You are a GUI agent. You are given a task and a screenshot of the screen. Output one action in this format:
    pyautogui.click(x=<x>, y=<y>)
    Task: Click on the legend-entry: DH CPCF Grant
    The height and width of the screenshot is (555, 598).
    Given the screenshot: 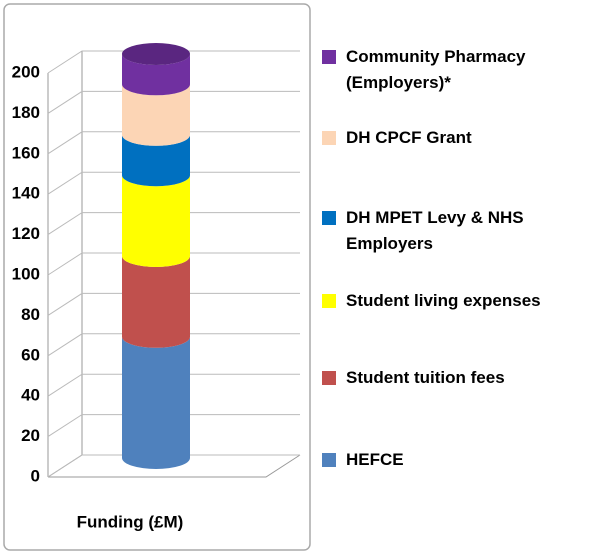 What is the action you would take?
    pyautogui.click(x=454, y=138)
    